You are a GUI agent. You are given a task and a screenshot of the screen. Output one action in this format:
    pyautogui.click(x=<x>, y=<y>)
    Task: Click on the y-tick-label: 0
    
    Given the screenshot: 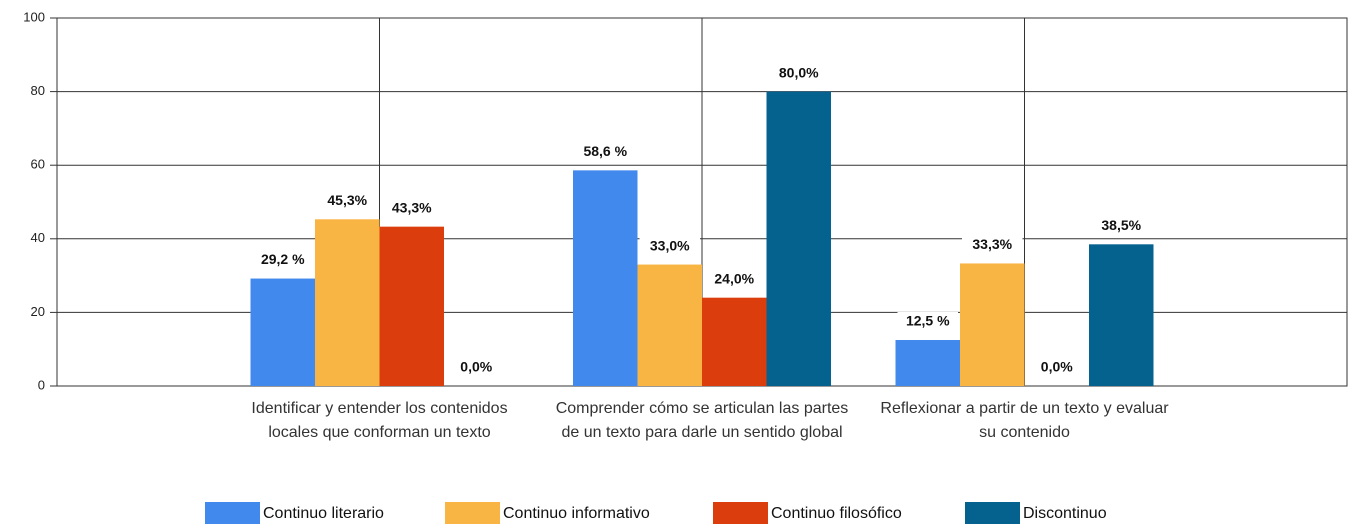 What is the action you would take?
    pyautogui.click(x=41, y=384)
    